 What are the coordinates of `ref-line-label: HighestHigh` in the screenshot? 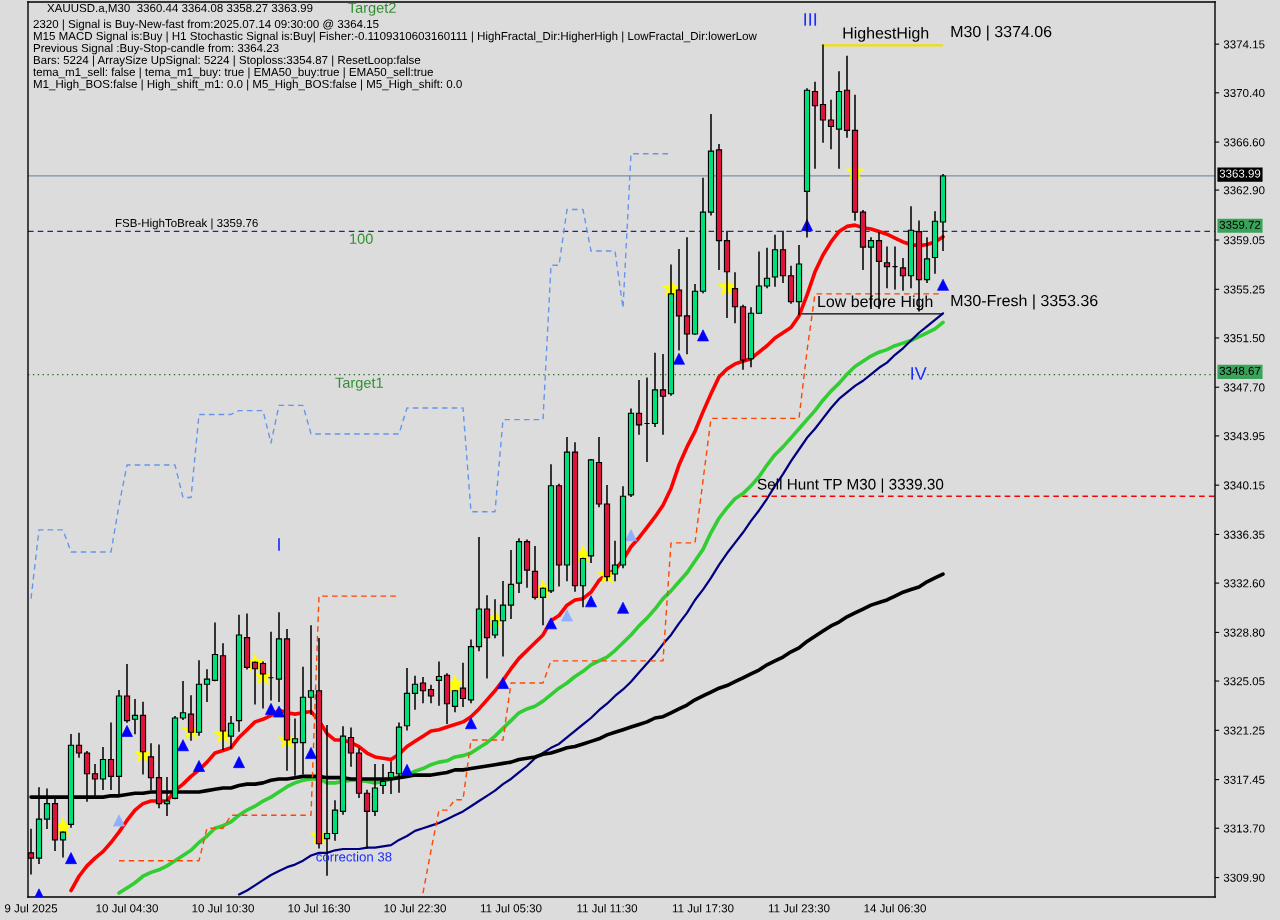 It's located at (886, 34).